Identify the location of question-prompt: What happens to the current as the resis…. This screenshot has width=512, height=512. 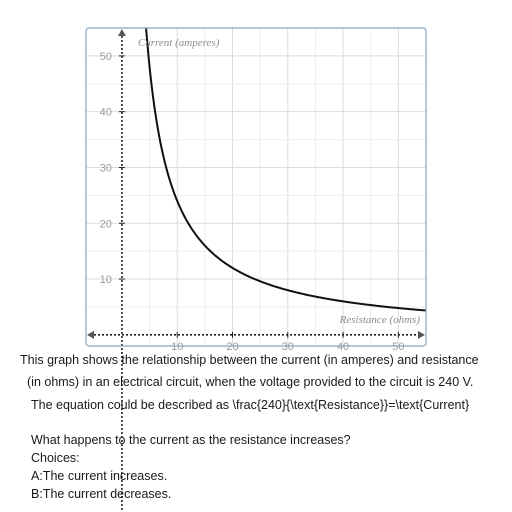
(191, 440).